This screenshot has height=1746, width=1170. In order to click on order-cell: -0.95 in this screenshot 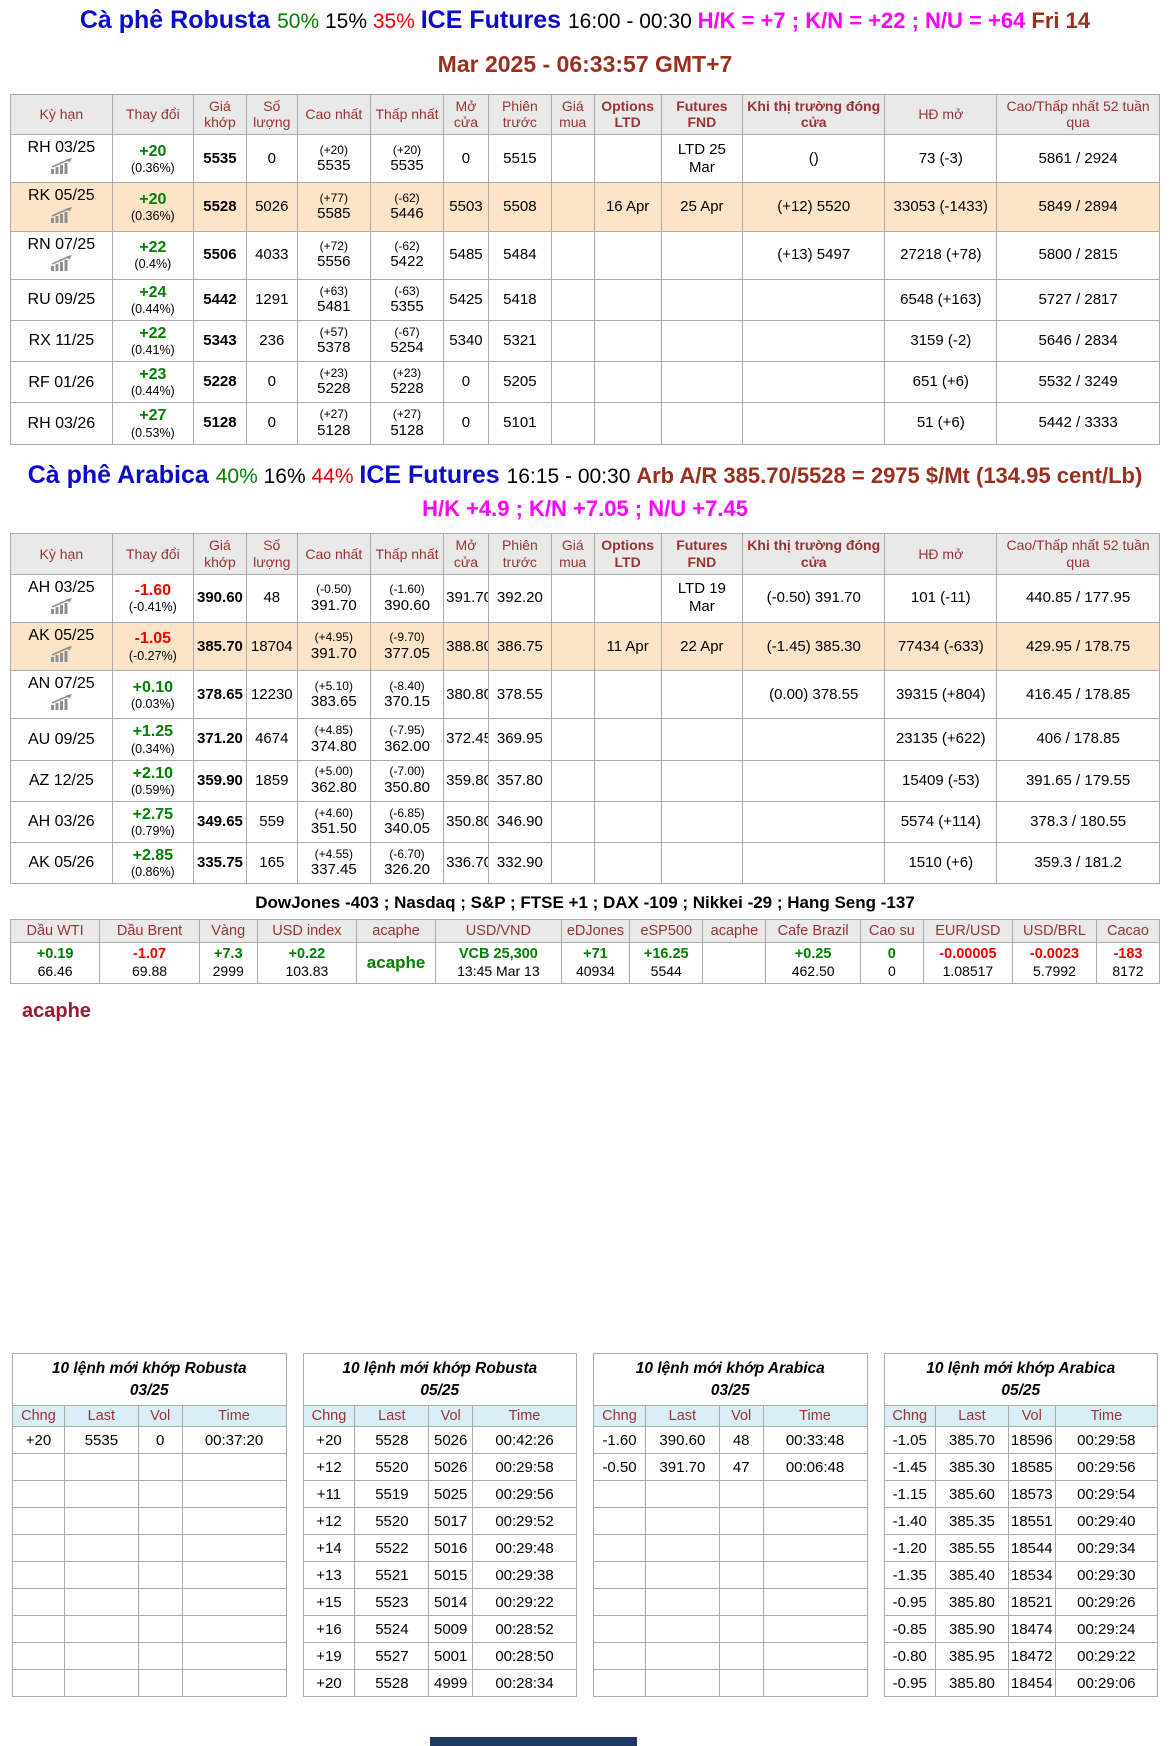, I will do `click(909, 1602)`.